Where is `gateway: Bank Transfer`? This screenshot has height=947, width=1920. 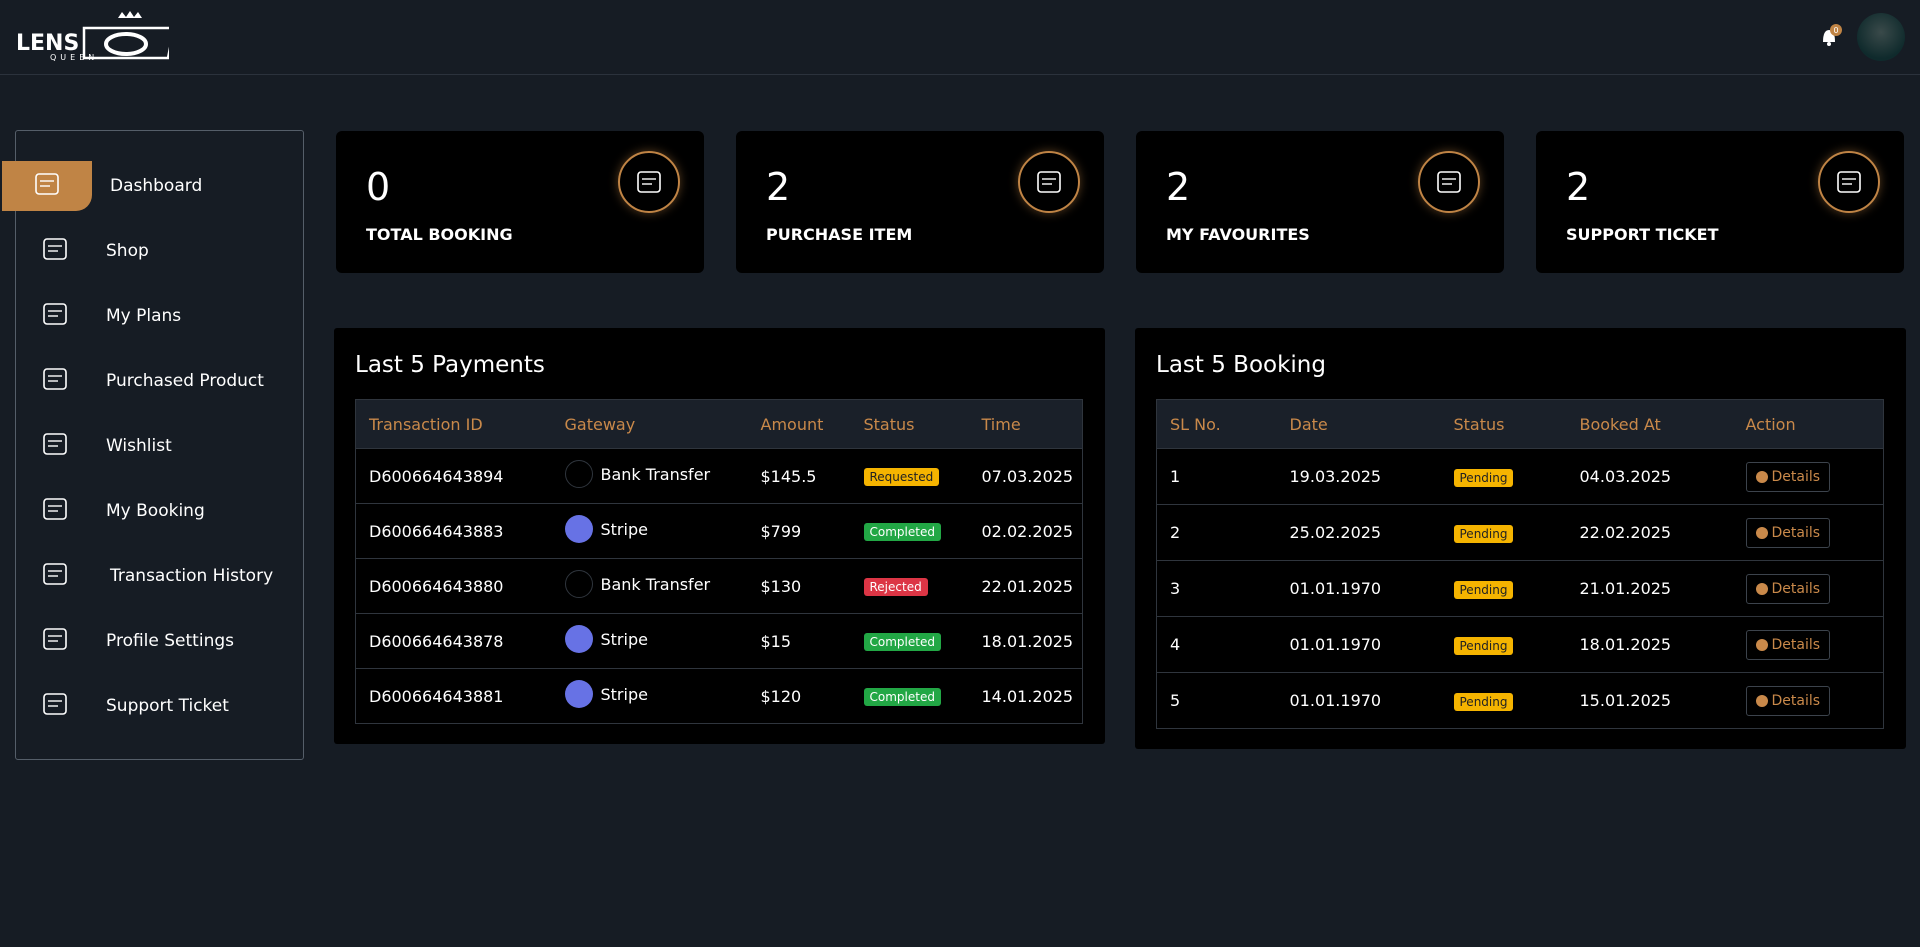
gateway: Bank Transfer is located at coordinates (637, 584).